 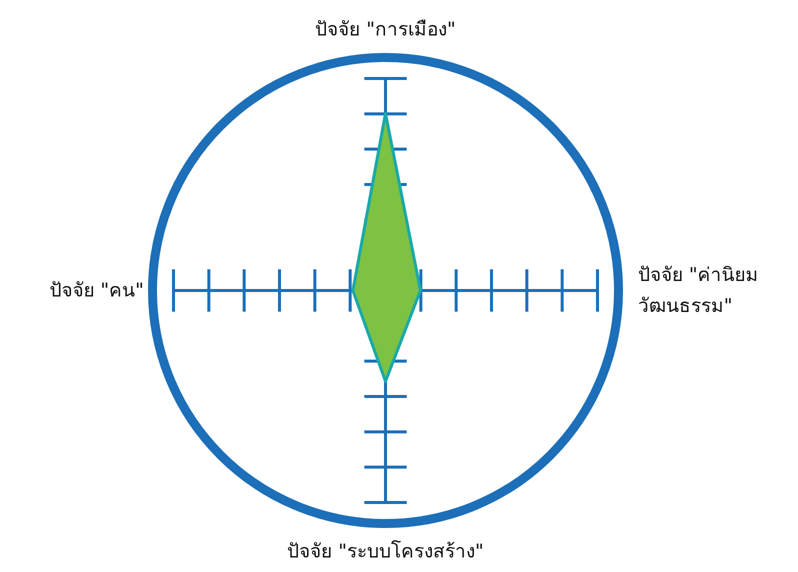 What do you see at coordinates (96, 291) in the screenshot?
I see `spoke-label: ปัจจัย "คน"` at bounding box center [96, 291].